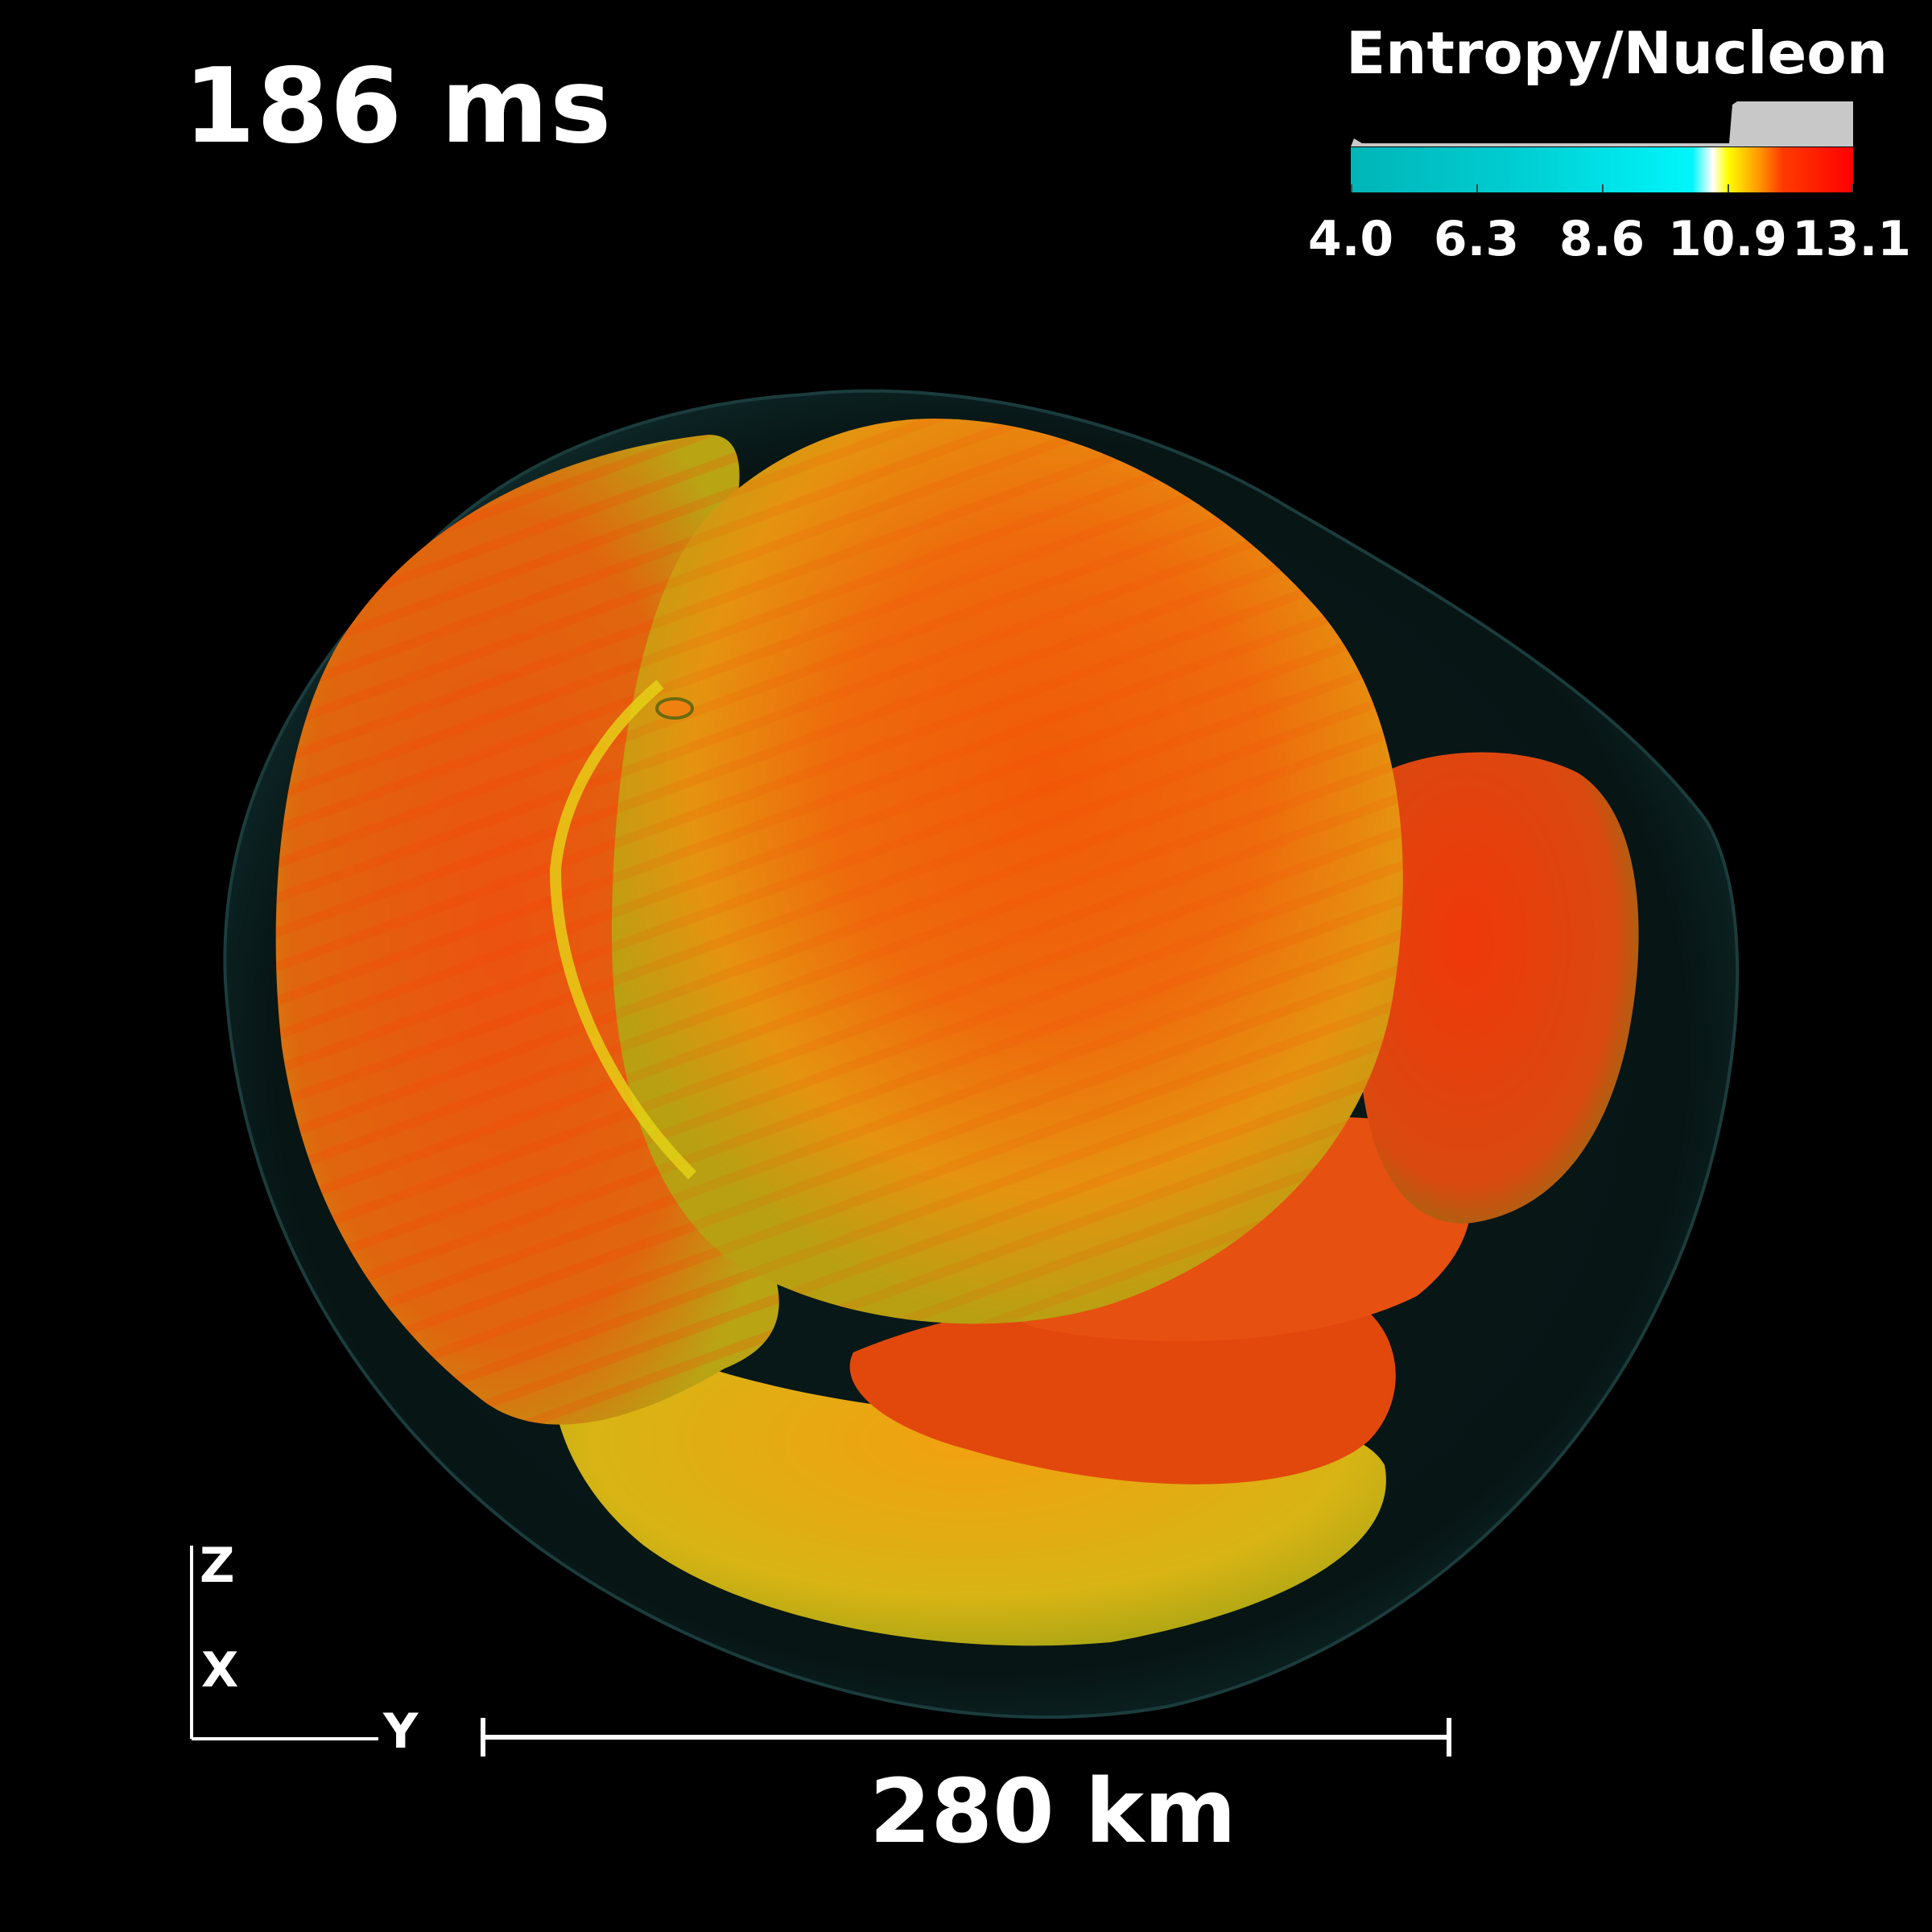 This screenshot has width=1932, height=1932. Describe the element at coordinates (1495, 988) in the screenshot. I see `right-lobe` at that location.